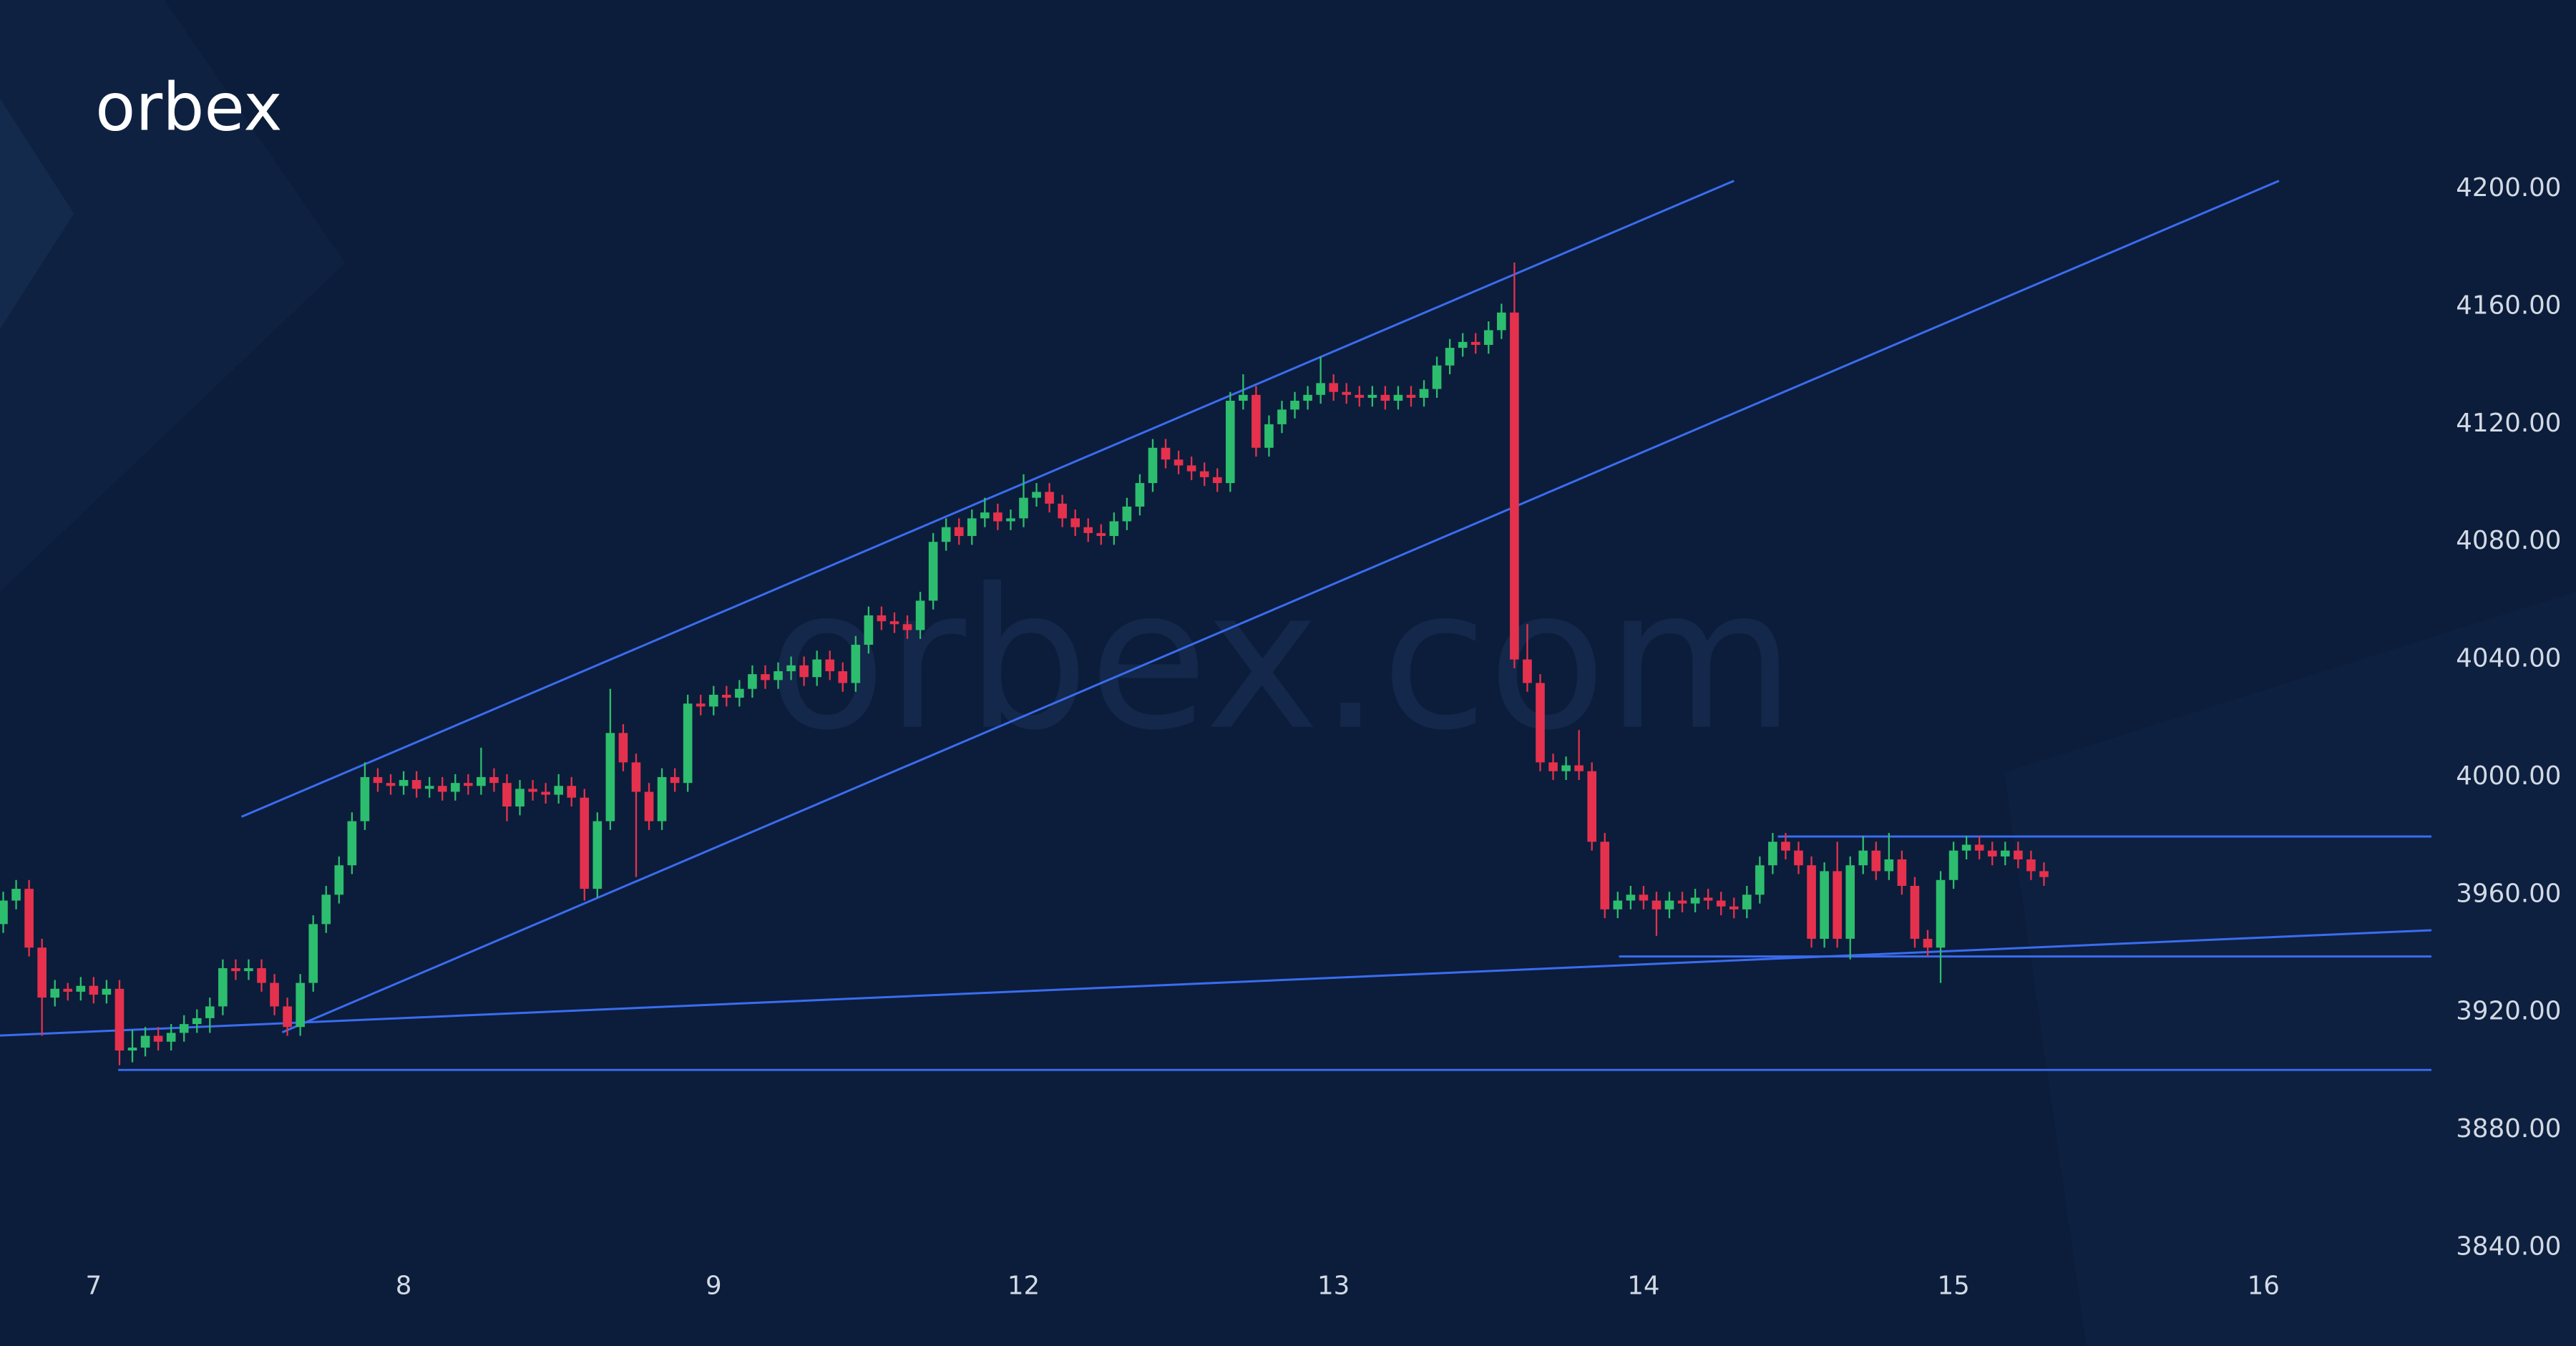  I want to click on x-tick-label: 15, so click(1953, 1285).